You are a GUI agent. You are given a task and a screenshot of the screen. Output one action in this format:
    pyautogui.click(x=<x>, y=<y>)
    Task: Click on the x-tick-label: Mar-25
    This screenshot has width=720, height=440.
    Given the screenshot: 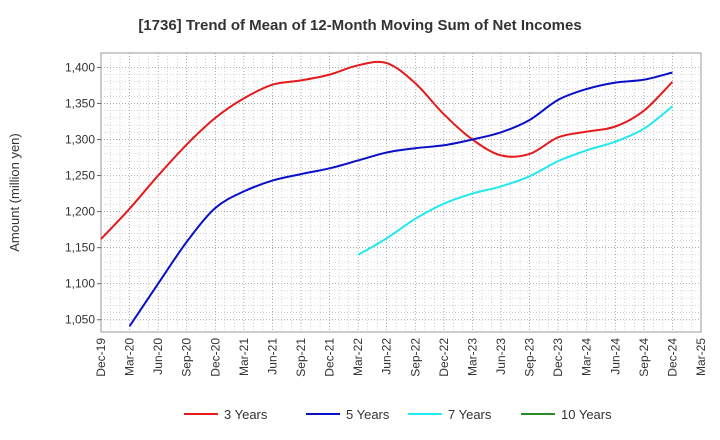 What is the action you would take?
    pyautogui.click(x=701, y=357)
    